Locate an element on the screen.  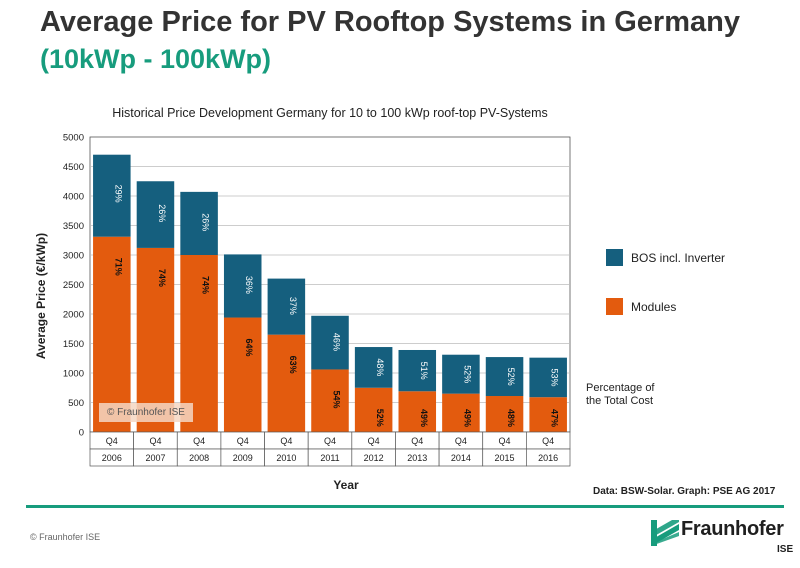
y-tick-label: 1000 is located at coordinates (73, 374).